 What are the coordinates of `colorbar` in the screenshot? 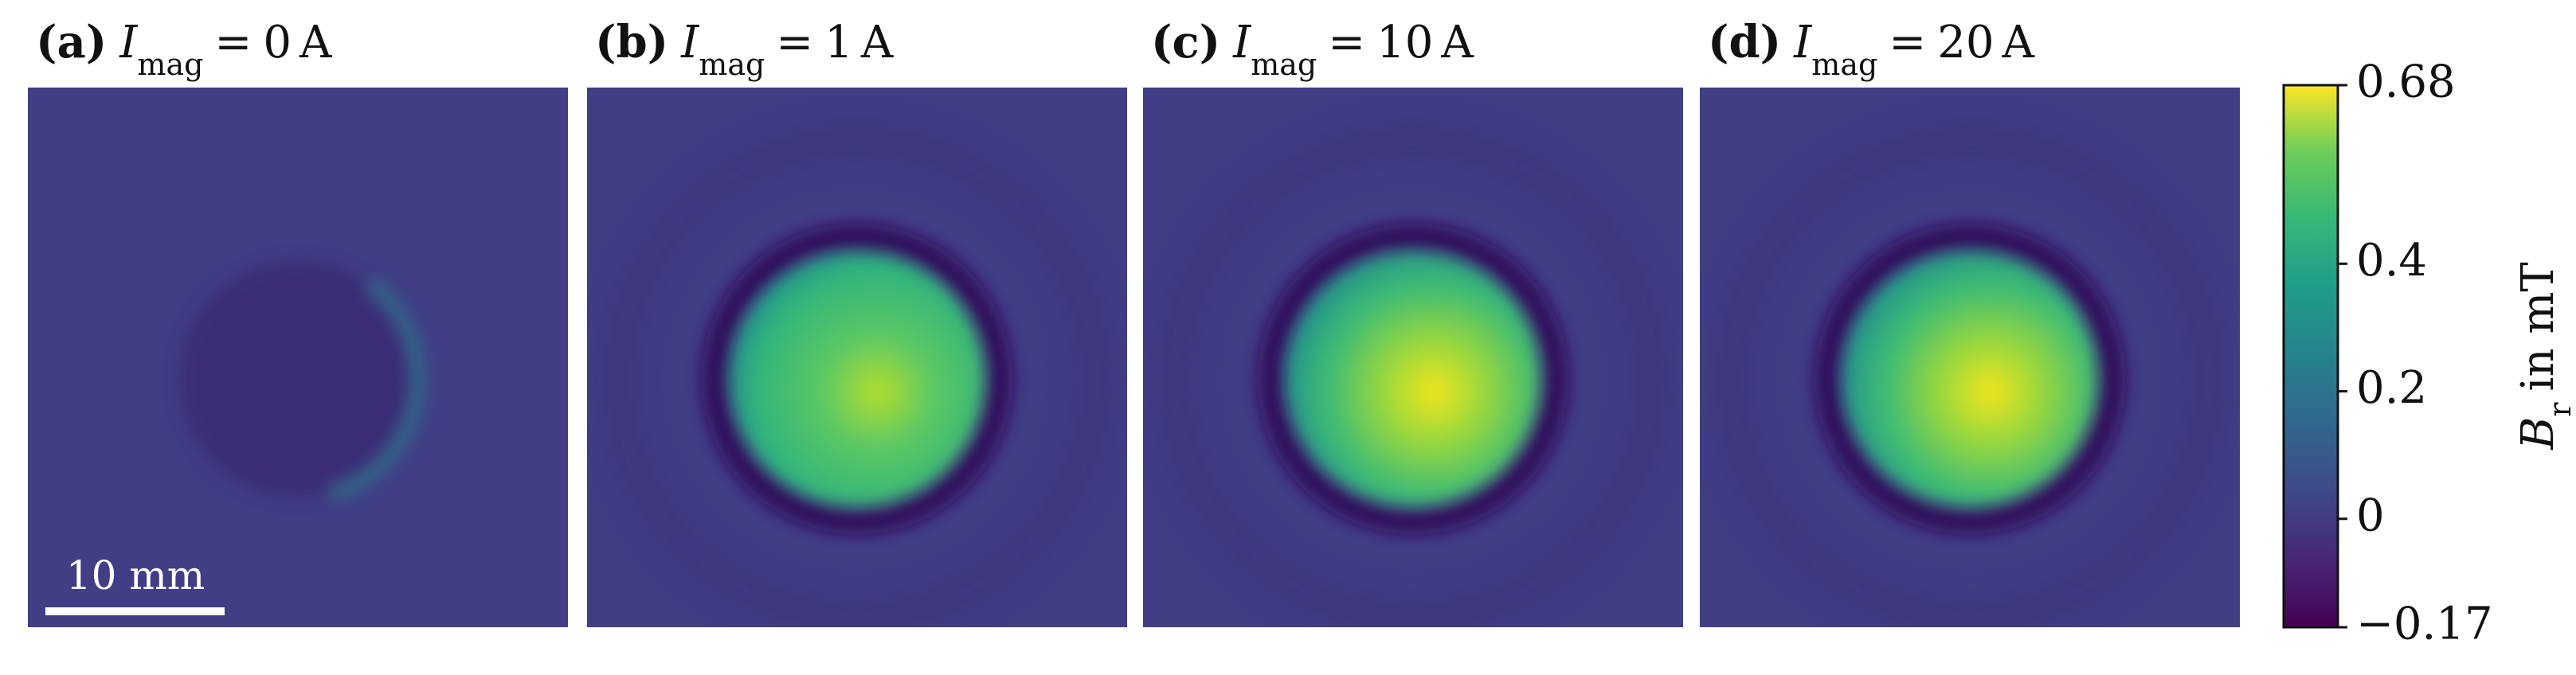 It's located at (2310, 356).